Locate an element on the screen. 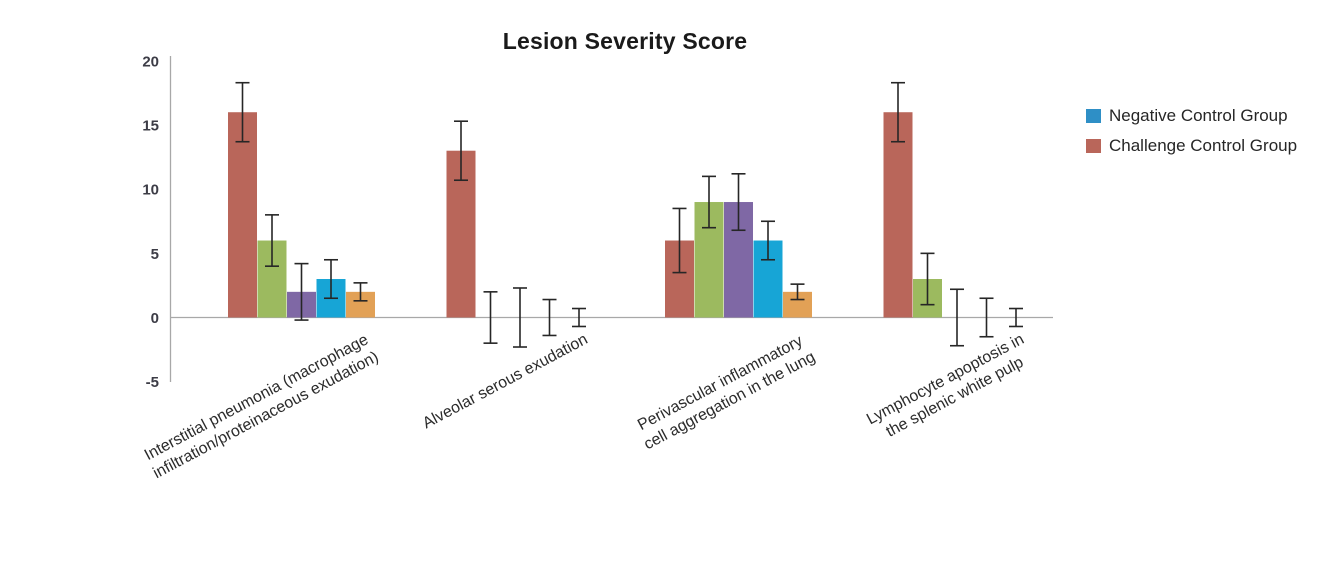  y-tick-label: 15 is located at coordinates (150, 126).